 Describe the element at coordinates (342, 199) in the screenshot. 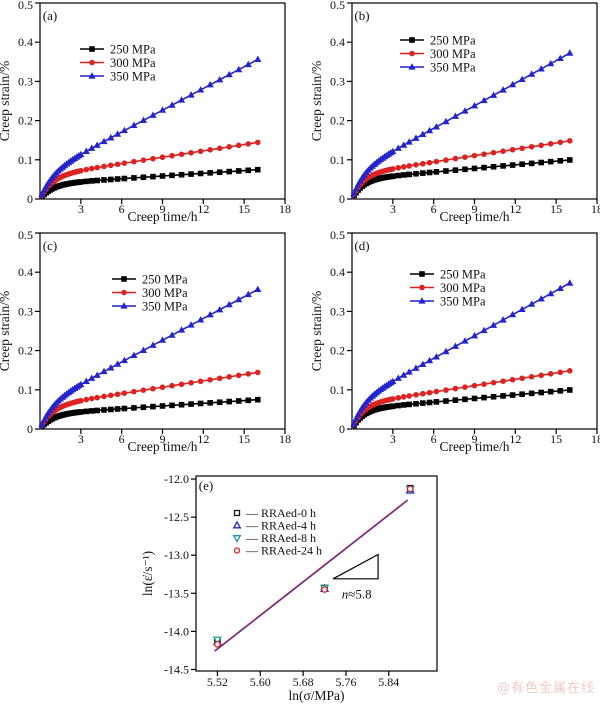

I see `y-tick-label: 0` at that location.